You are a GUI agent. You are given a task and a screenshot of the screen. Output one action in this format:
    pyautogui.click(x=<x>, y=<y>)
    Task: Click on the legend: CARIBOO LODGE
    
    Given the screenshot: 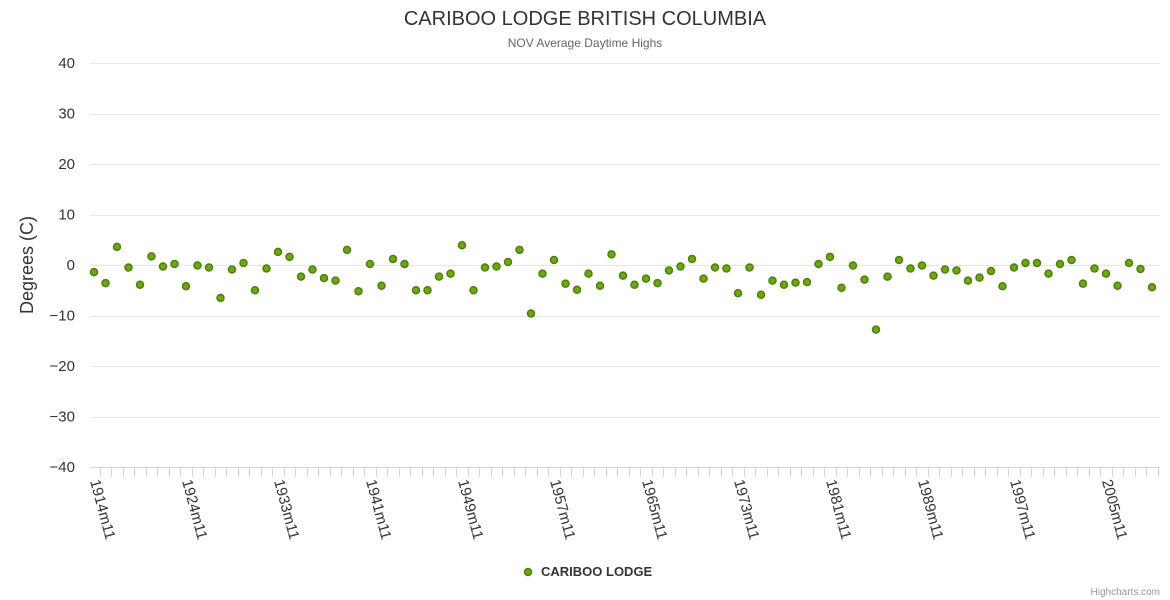 What is the action you would take?
    pyautogui.click(x=588, y=571)
    